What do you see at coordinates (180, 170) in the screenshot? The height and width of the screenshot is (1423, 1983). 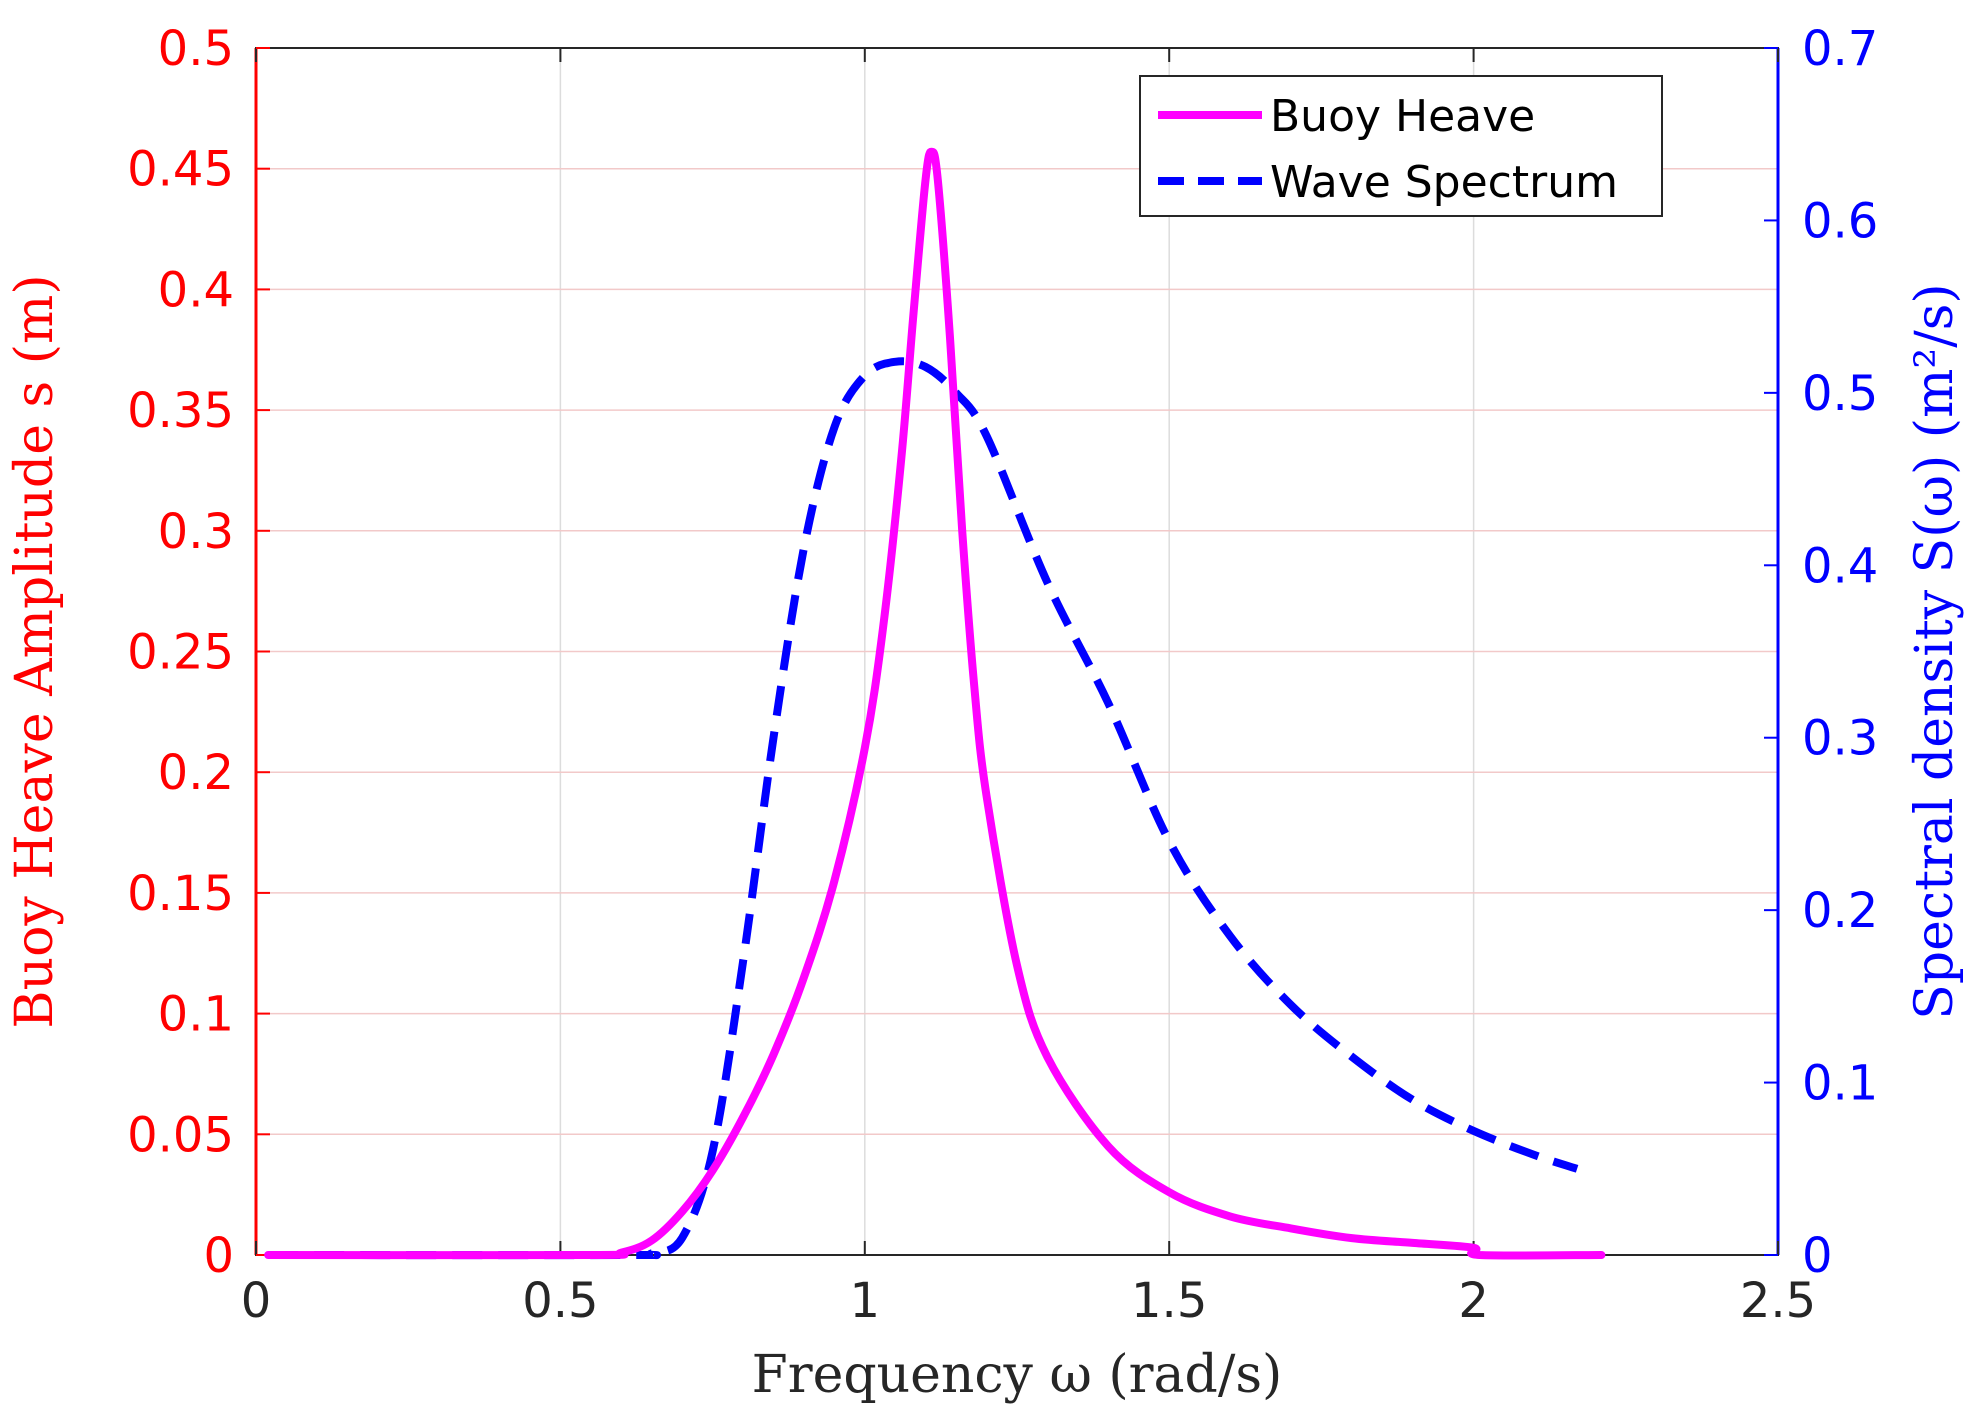 I see `y-left-tick-label: 0.45` at bounding box center [180, 170].